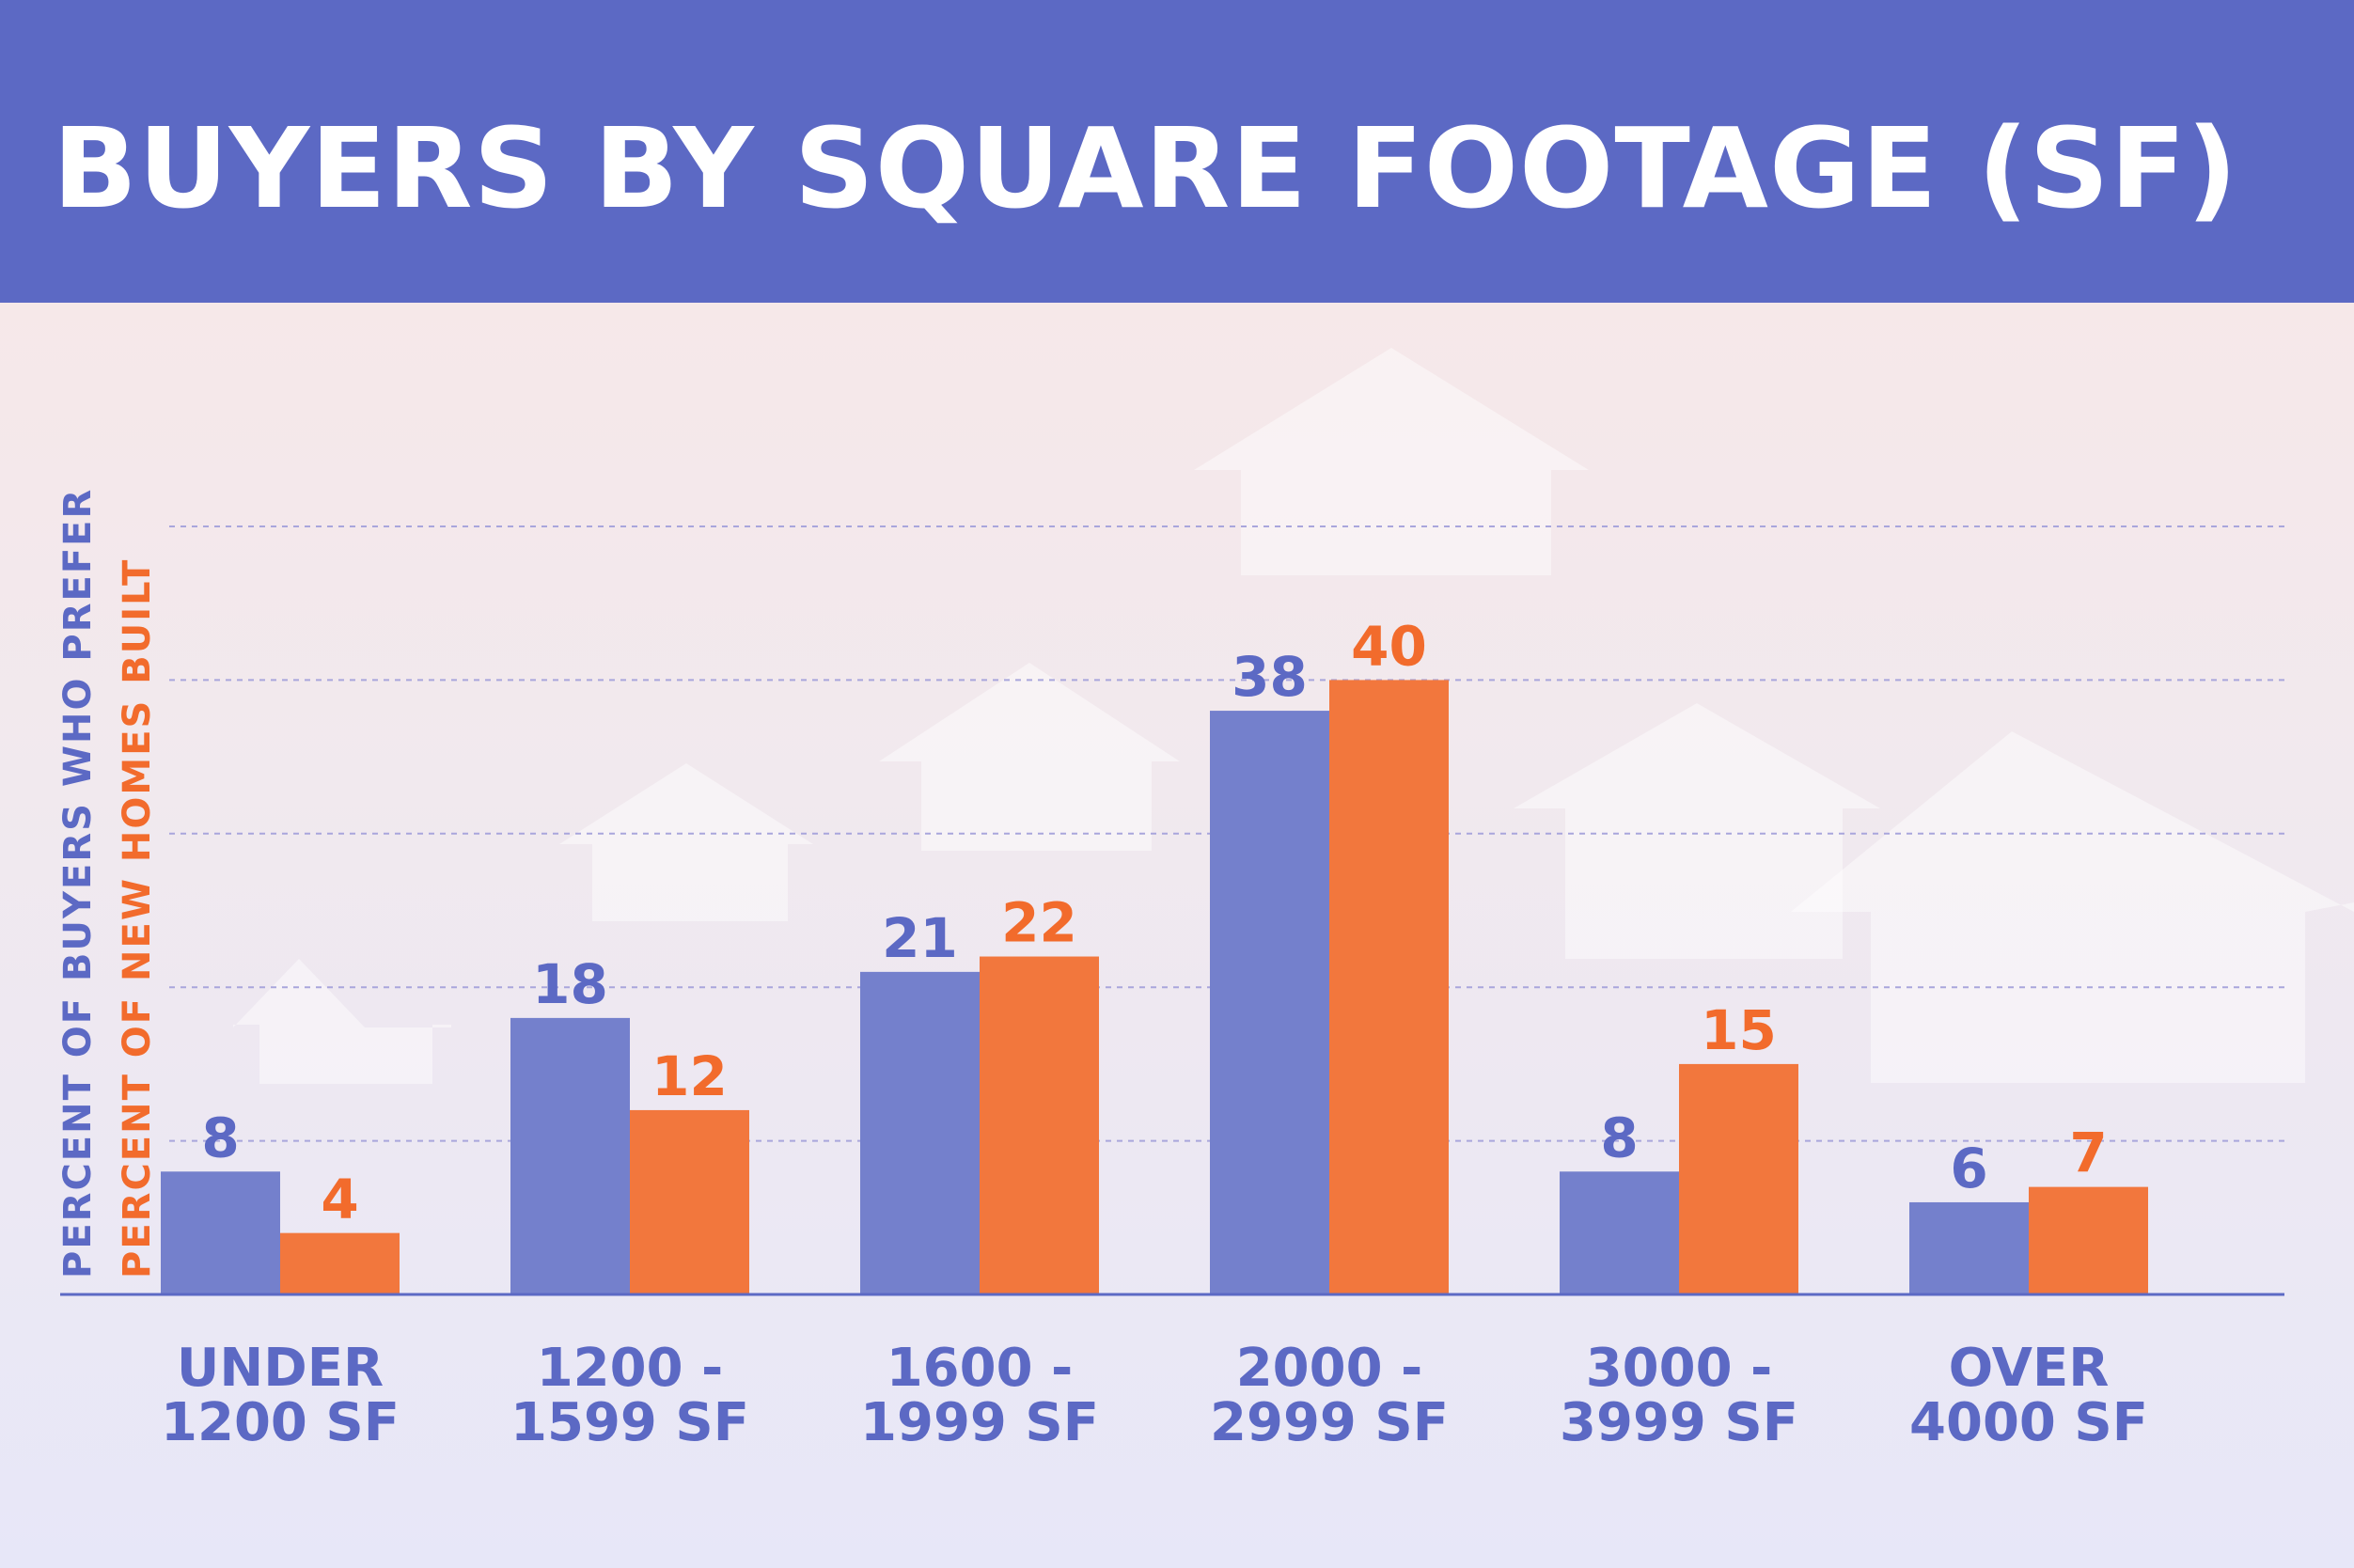 The height and width of the screenshot is (1568, 2354). Describe the element at coordinates (689, 1076) in the screenshot. I see `data-label-homes: 12` at that location.